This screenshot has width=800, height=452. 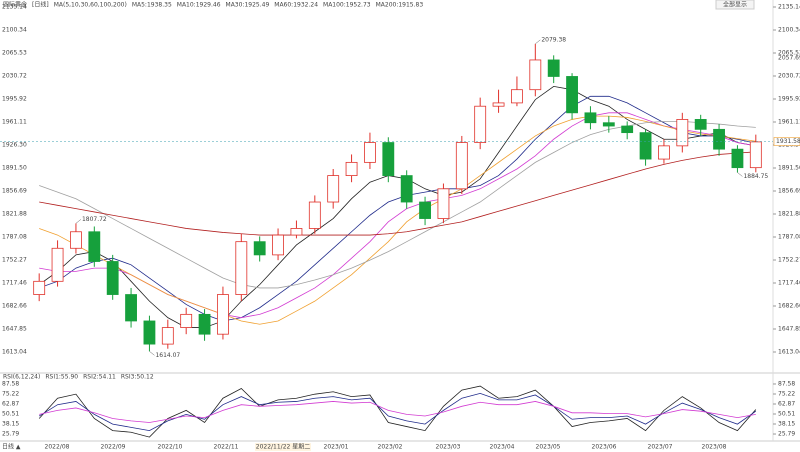 I want to click on annotation: 1807.72, so click(x=94, y=219).